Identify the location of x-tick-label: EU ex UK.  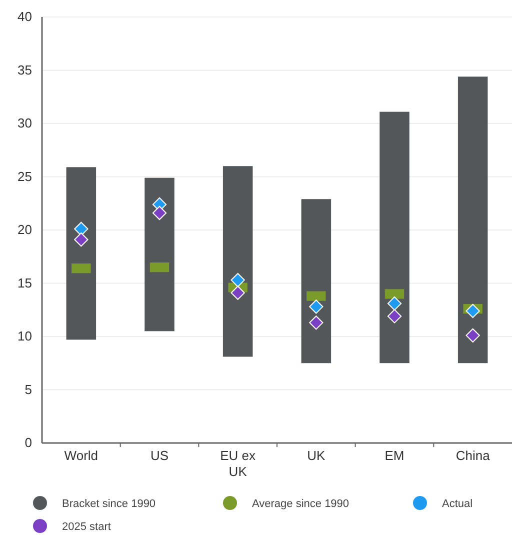
(238, 463).